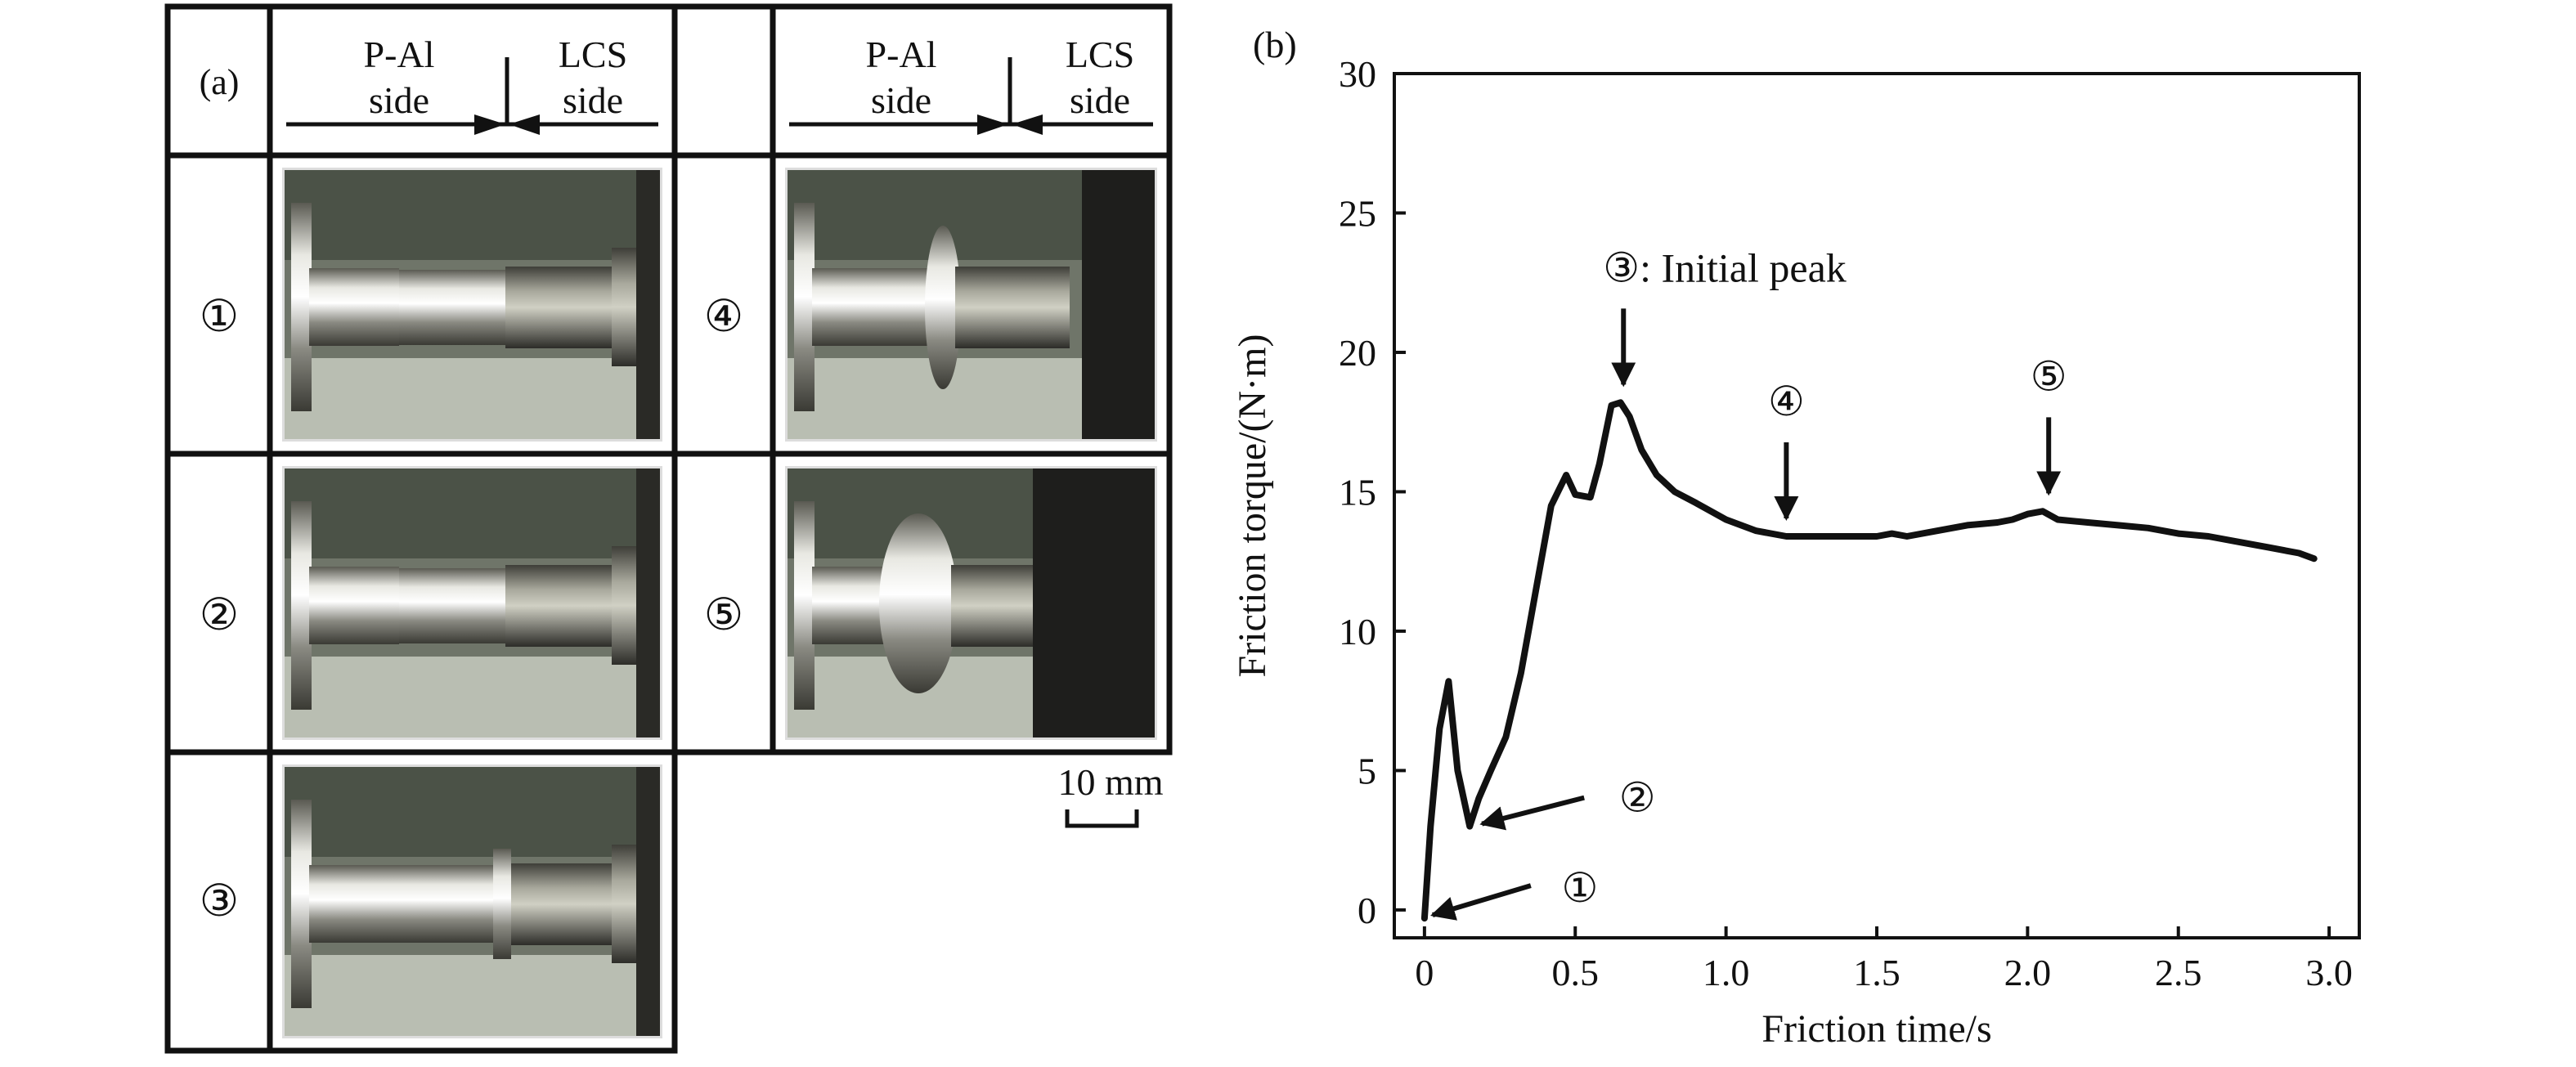  Describe the element at coordinates (1727, 972) in the screenshot. I see `x-tick-label: 1.0` at that location.